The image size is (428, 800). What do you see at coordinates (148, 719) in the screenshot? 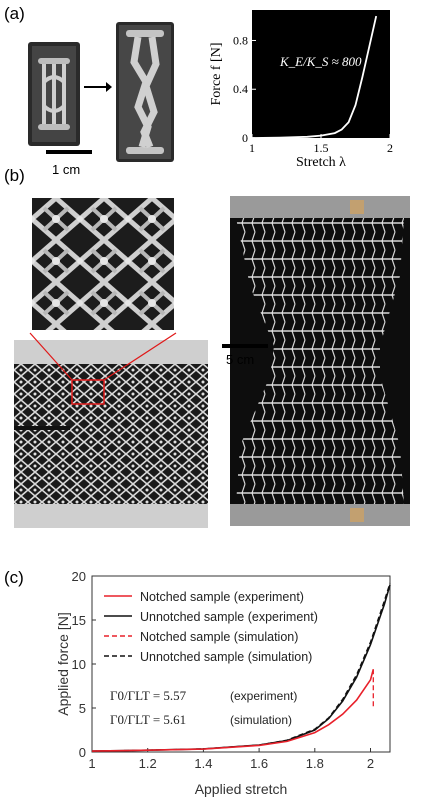
I see `chart-c-annotation-ratio: Γ0/ΓLT = 5.61` at bounding box center [148, 719].